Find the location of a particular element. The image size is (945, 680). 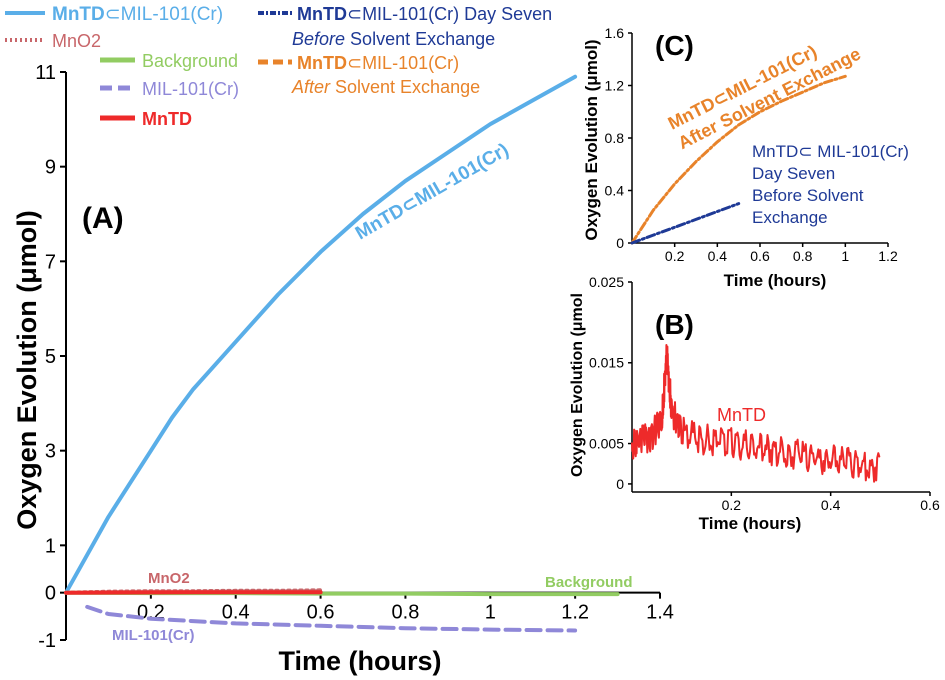

legend-entry-mil101: MIL-101(Cr) is located at coordinates (169, 89).